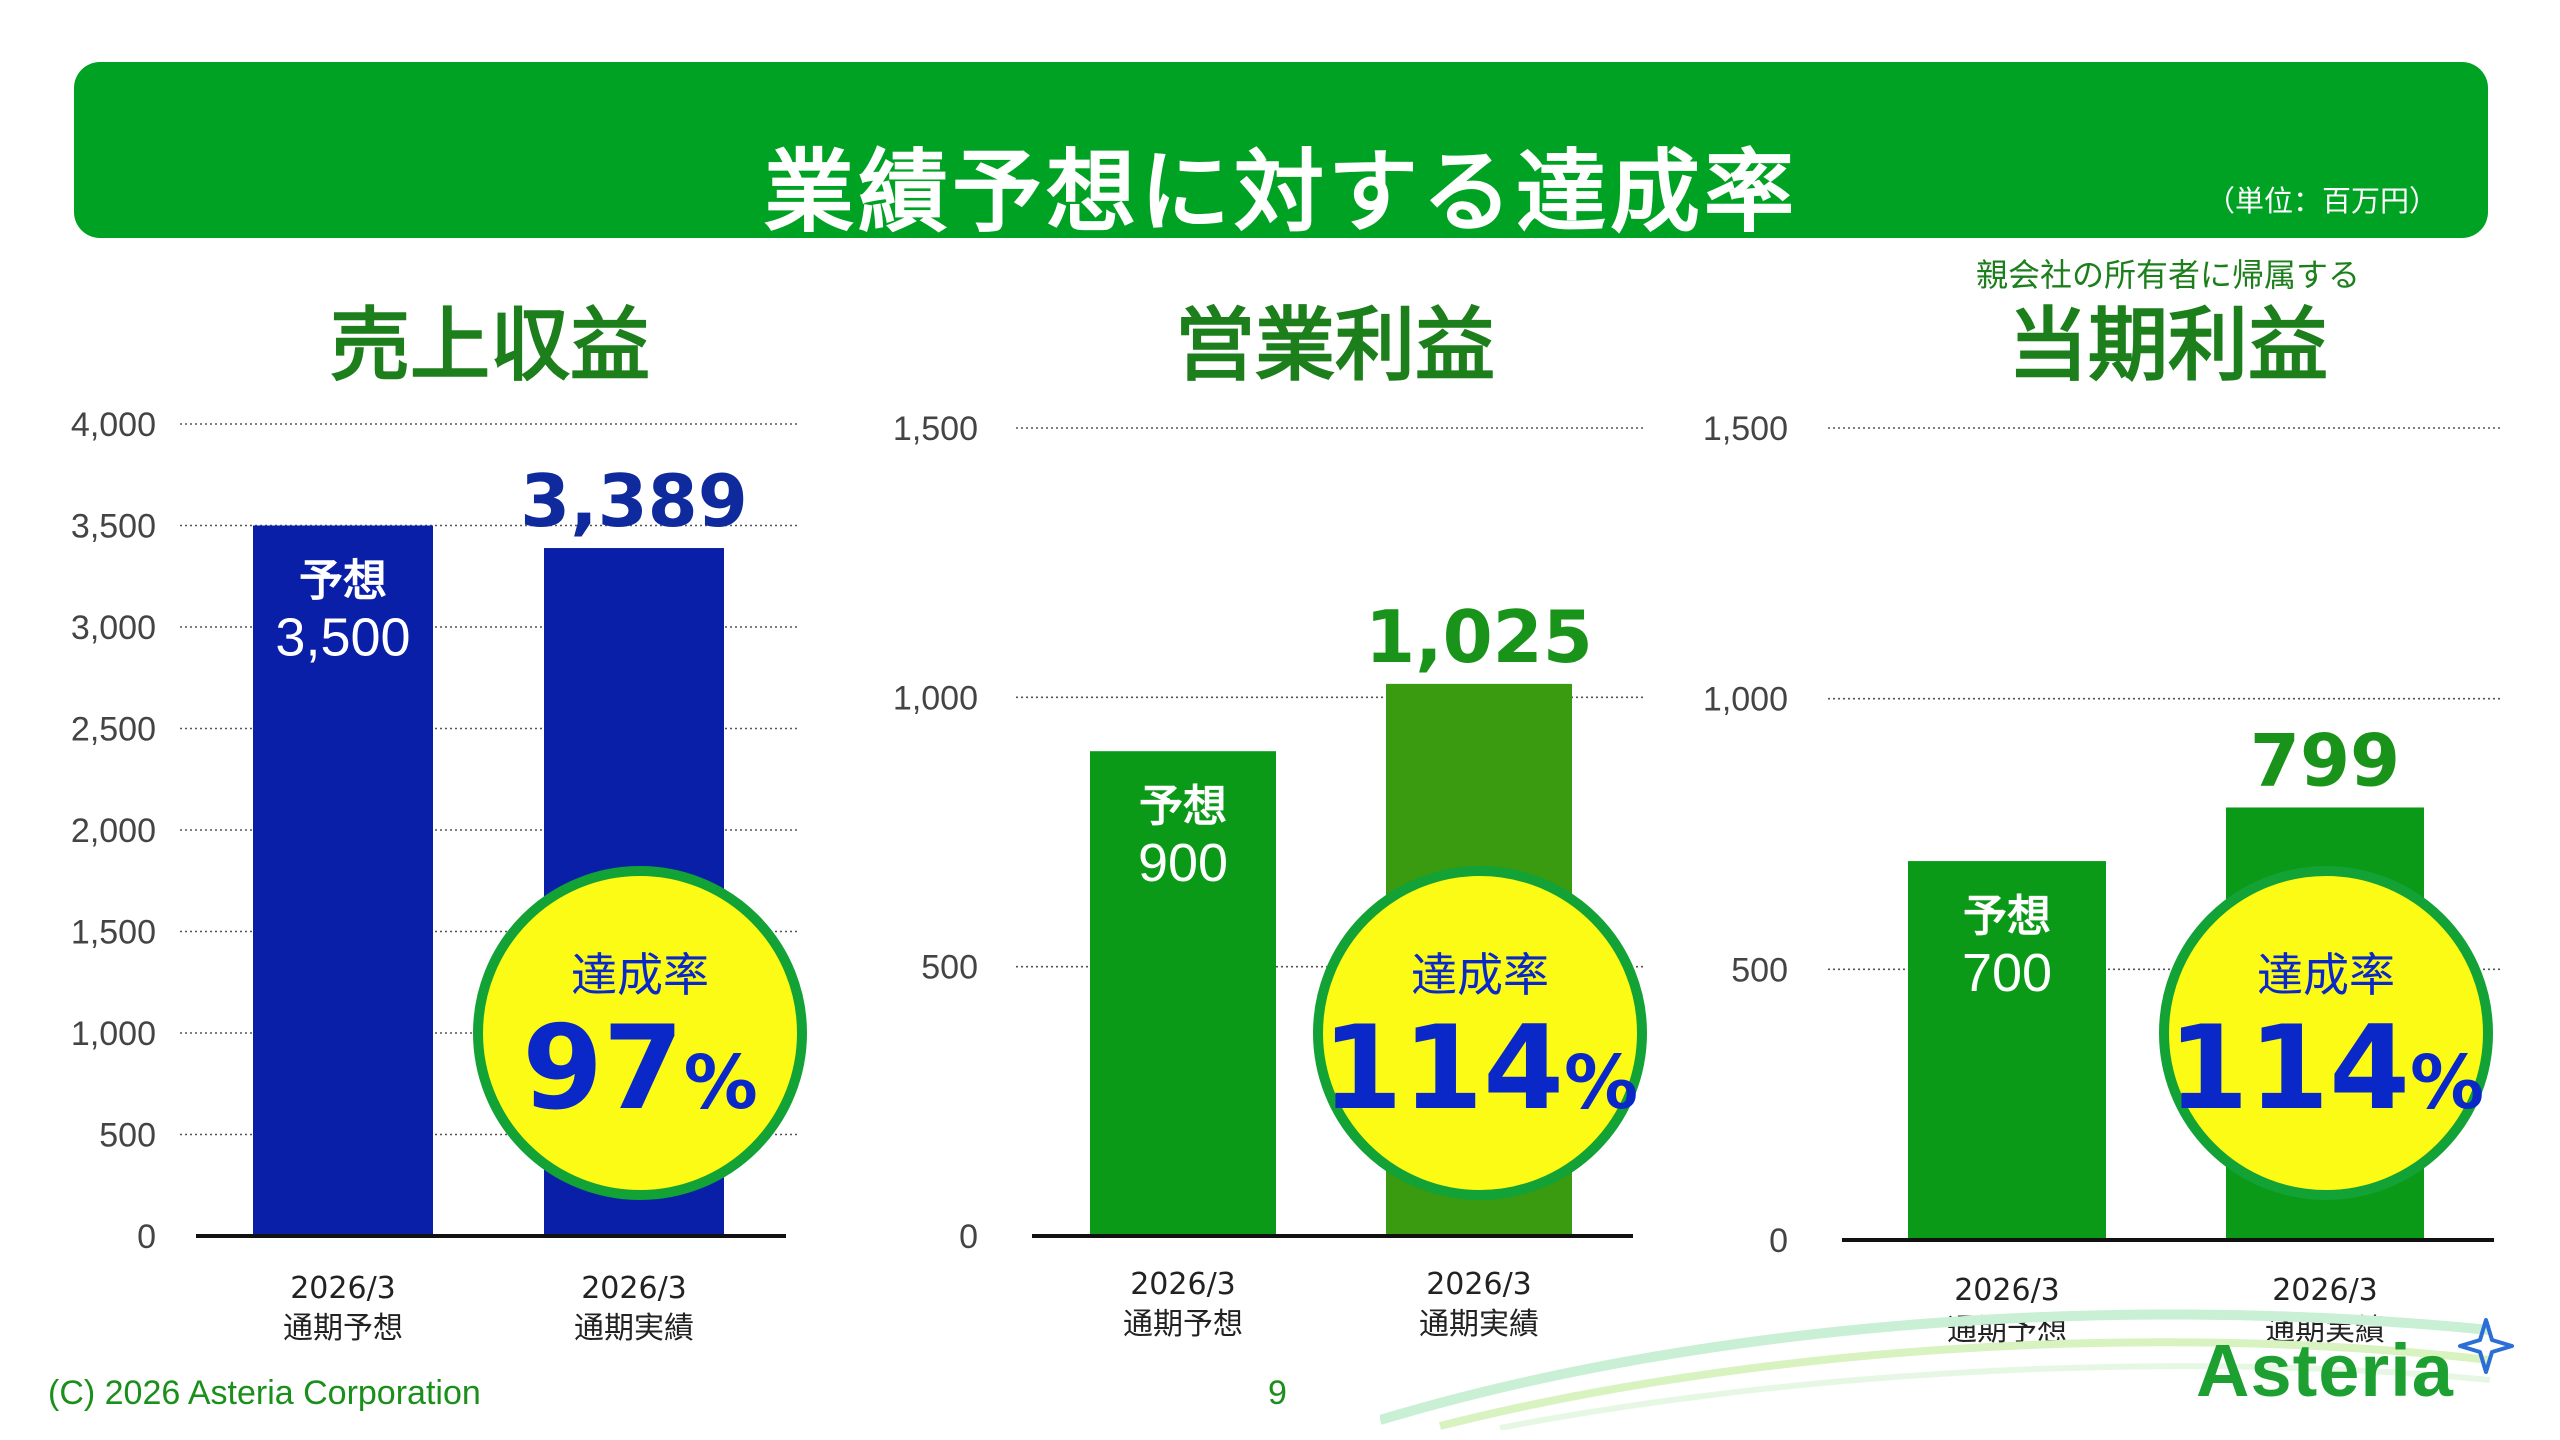  I want to click on netprofit-ytick-label: 1,500, so click(1745, 429).